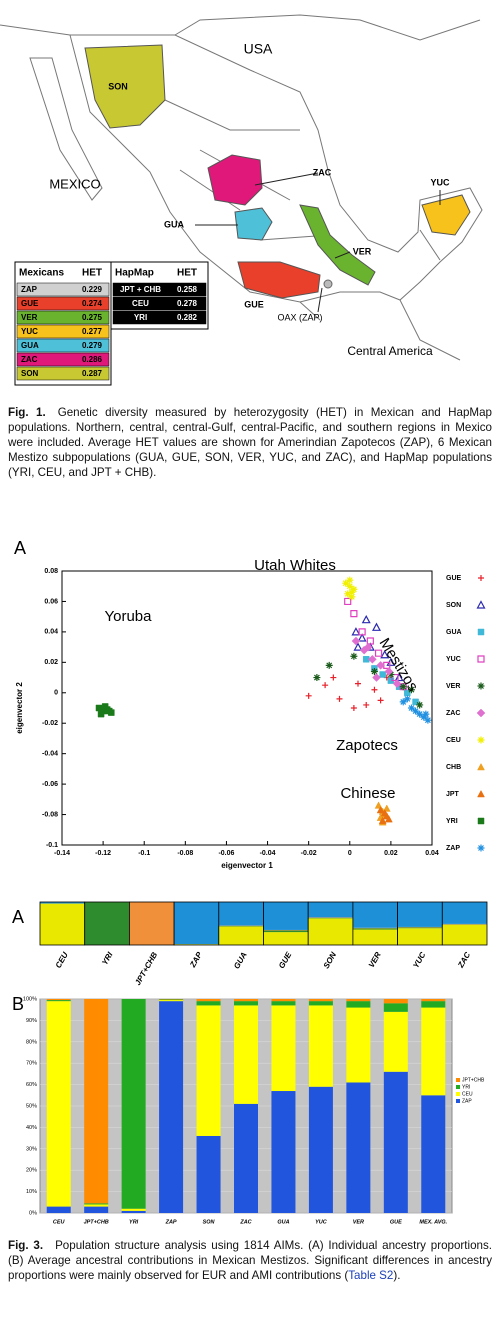 The image size is (500, 1328). What do you see at coordinates (283, 1222) in the screenshot?
I see `x-tick-label: GUA` at bounding box center [283, 1222].